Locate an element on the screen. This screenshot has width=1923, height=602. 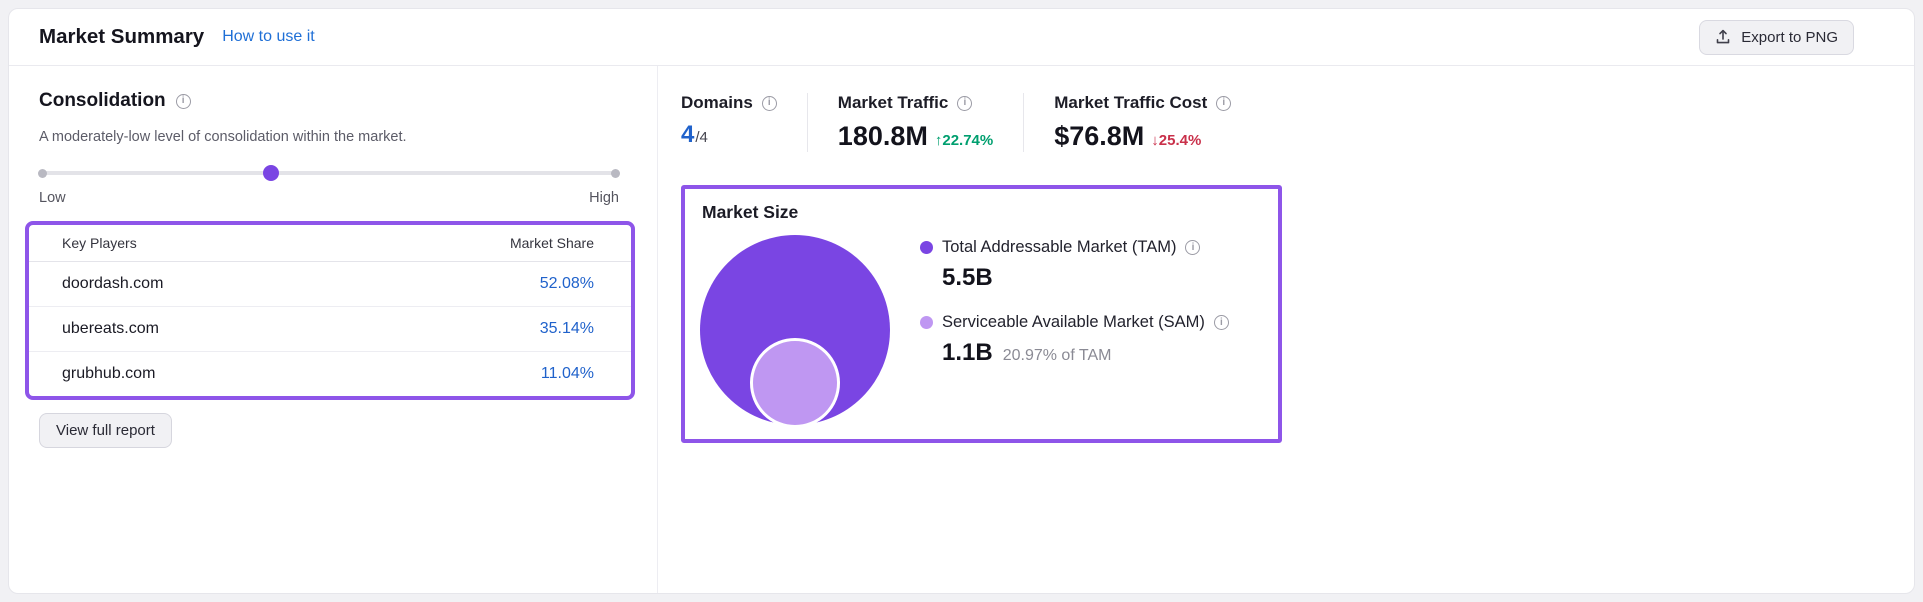
market-traffic-cost-change: ↓25.4% is located at coordinates (1176, 140).